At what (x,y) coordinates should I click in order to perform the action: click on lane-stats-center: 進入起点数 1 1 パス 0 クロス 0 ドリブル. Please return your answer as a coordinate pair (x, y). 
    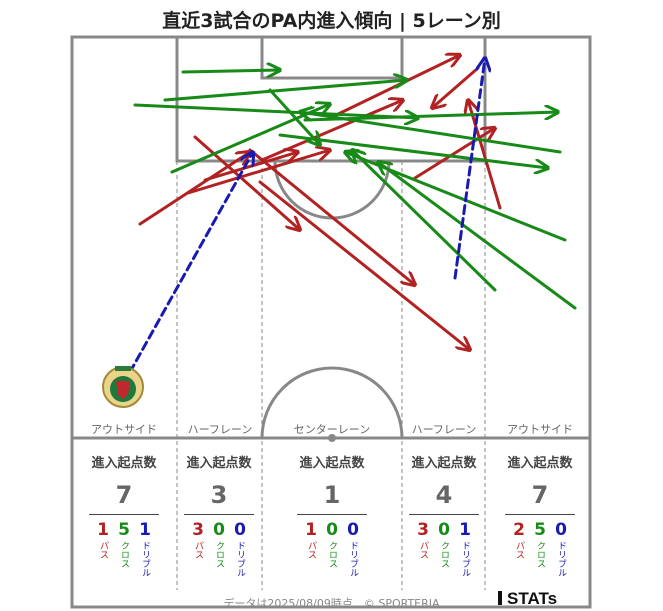
    Looking at the image, I should click on (332, 514).